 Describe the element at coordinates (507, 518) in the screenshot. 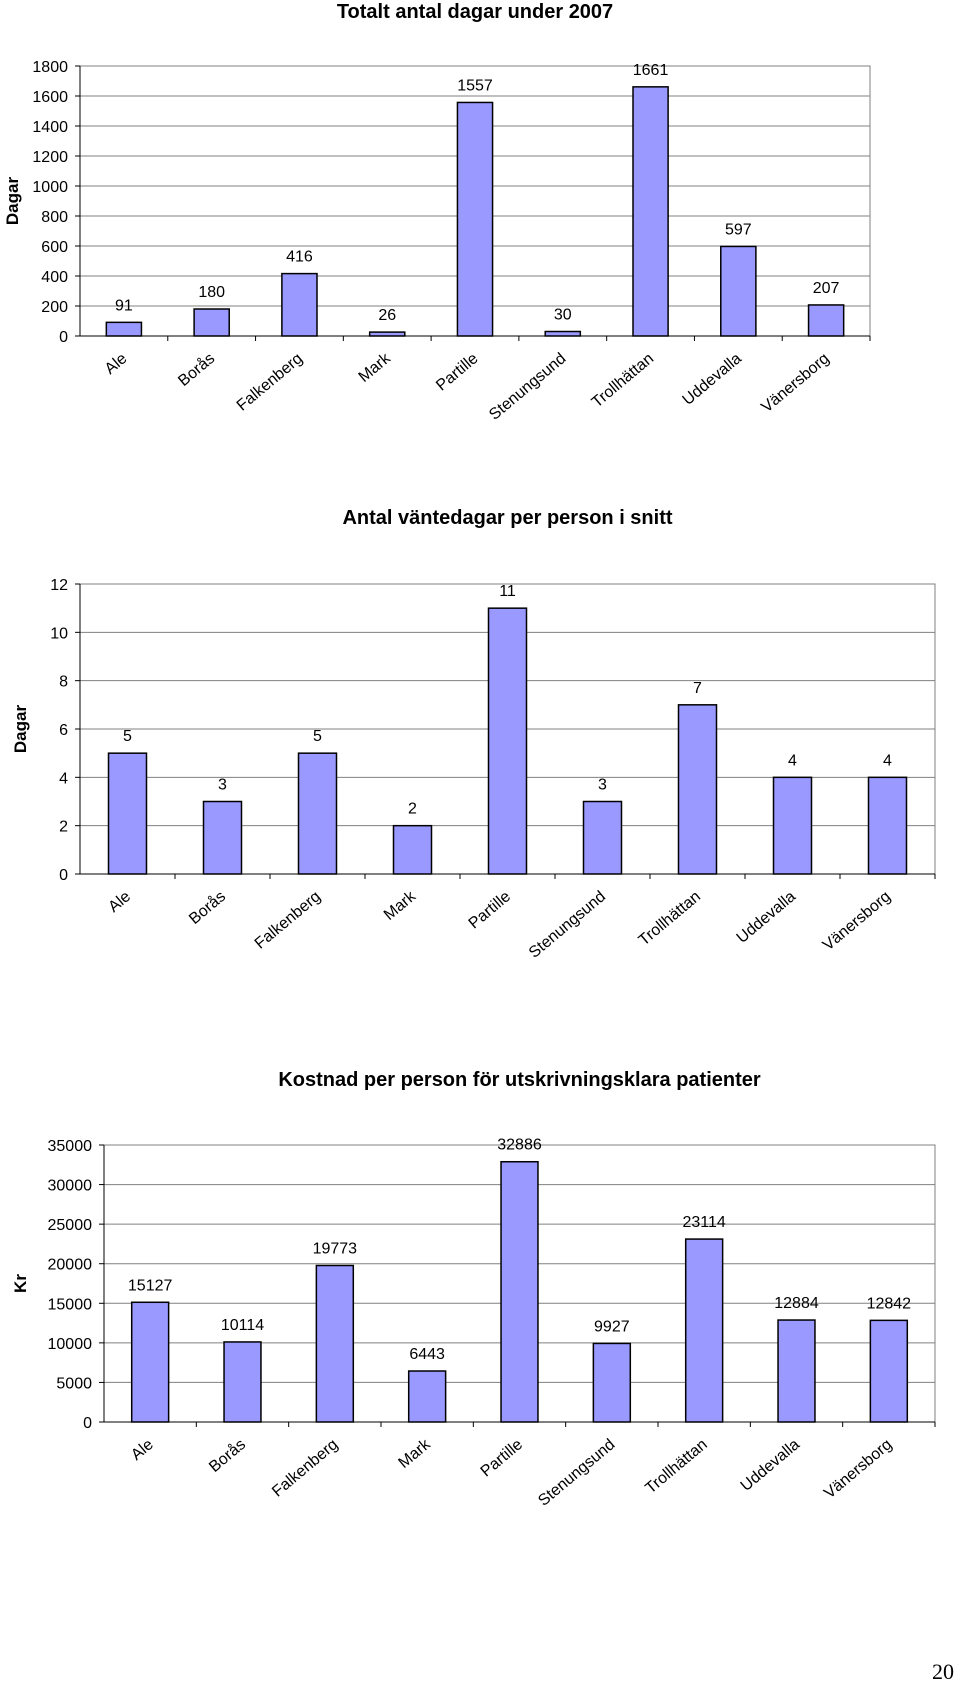

I see `chart-title: Antal väntedagar per person i snitt` at that location.